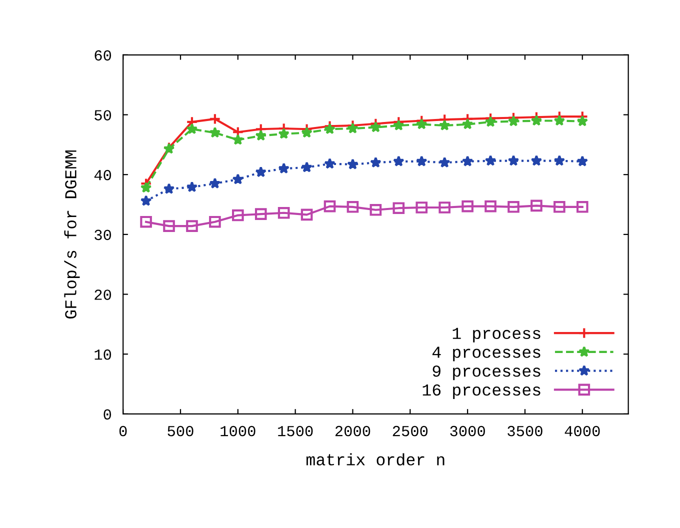  What do you see at coordinates (410, 431) in the screenshot?
I see `x-tick-label: 2500` at bounding box center [410, 431].